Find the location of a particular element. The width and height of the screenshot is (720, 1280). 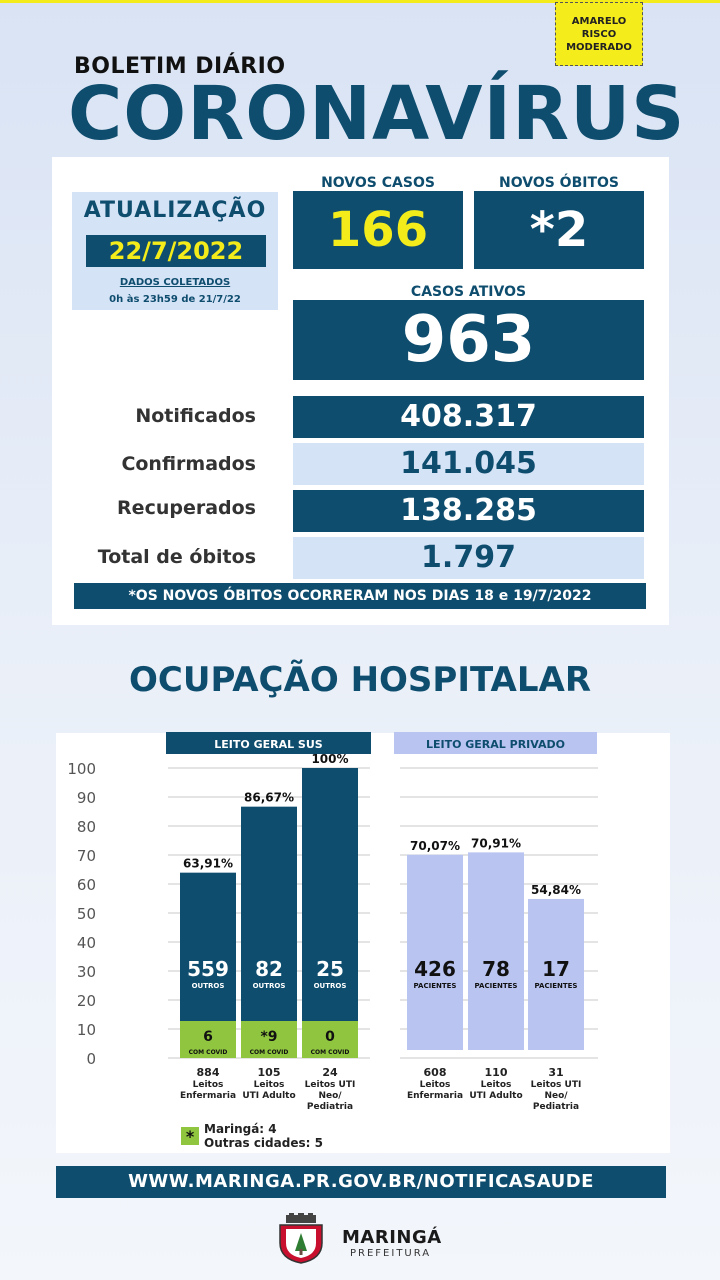

stat-label-total-deaths: Total de óbitos is located at coordinates (176, 557).